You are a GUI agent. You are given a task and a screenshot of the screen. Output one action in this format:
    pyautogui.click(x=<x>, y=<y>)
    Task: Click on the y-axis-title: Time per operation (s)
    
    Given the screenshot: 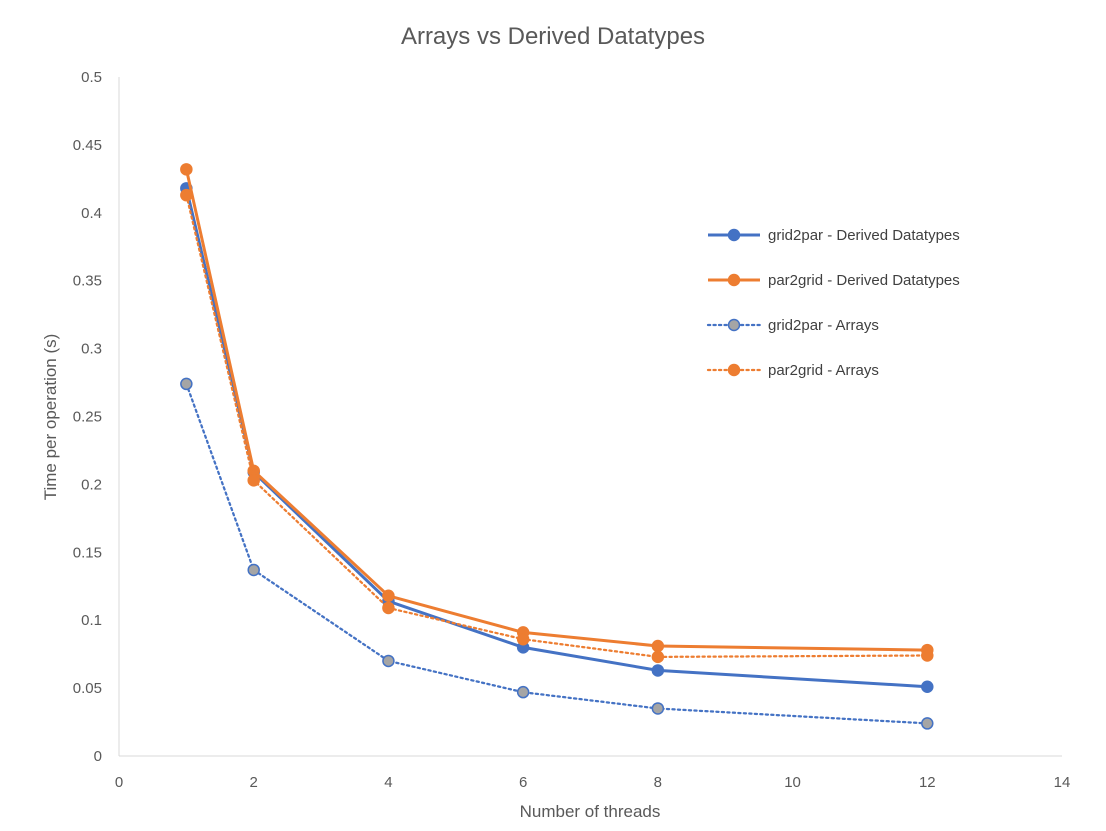 What is the action you would take?
    pyautogui.click(x=50, y=417)
    